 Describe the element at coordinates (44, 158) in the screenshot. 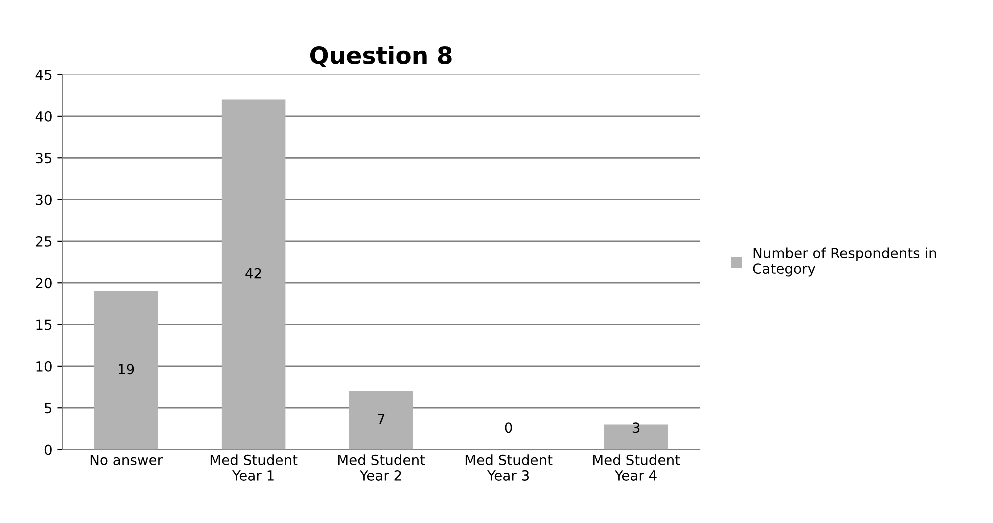

I see `y-tick-label: 35` at that location.